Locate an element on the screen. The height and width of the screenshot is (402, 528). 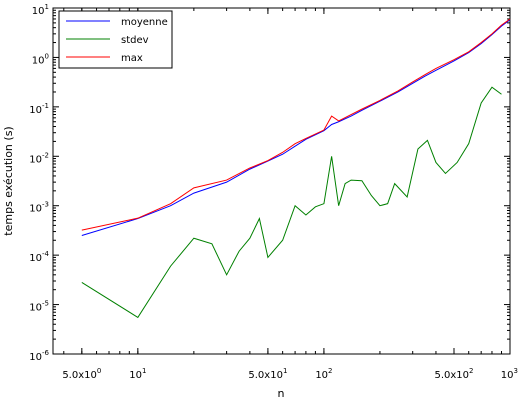
legend-label-max: max is located at coordinates (132, 58).